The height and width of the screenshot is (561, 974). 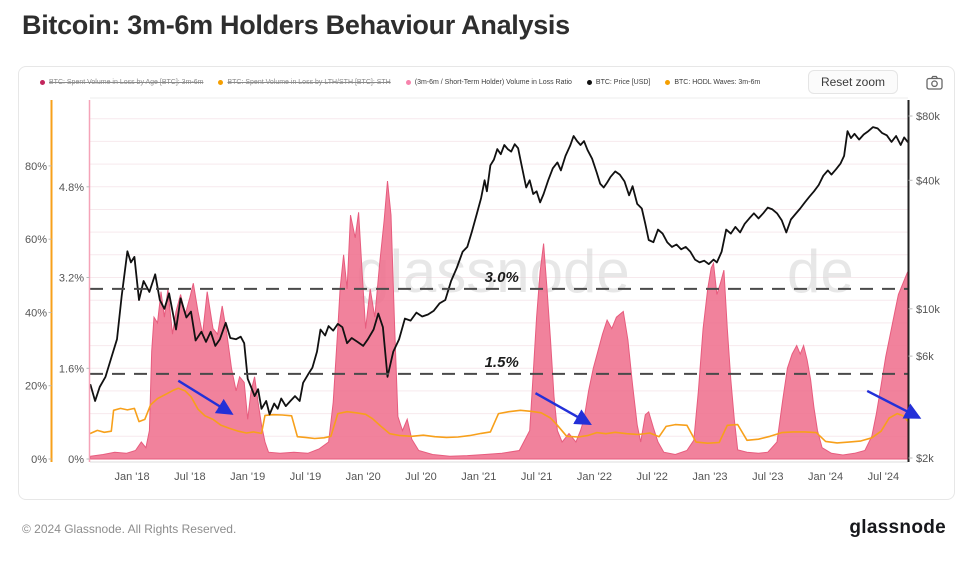 I want to click on y-axis-tick-label: $2k, so click(x=925, y=459).